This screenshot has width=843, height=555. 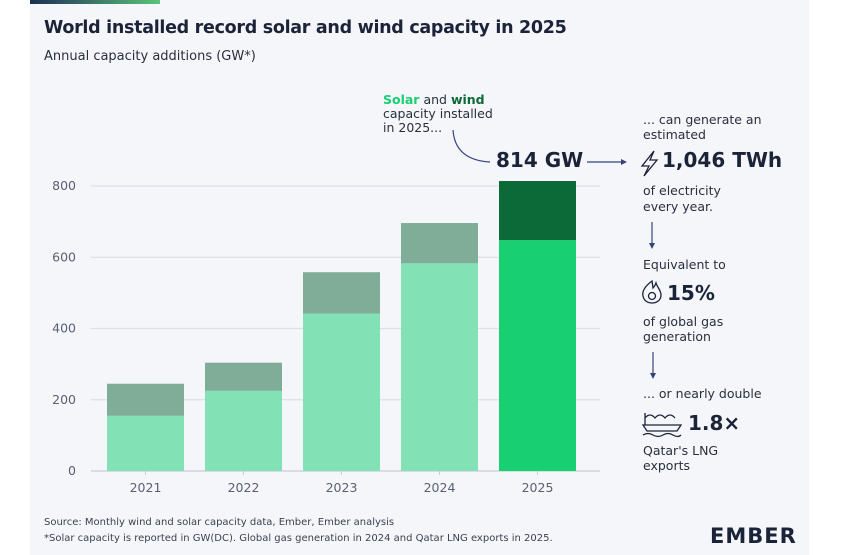 What do you see at coordinates (401, 99) in the screenshot?
I see `solar-word: Solar` at bounding box center [401, 99].